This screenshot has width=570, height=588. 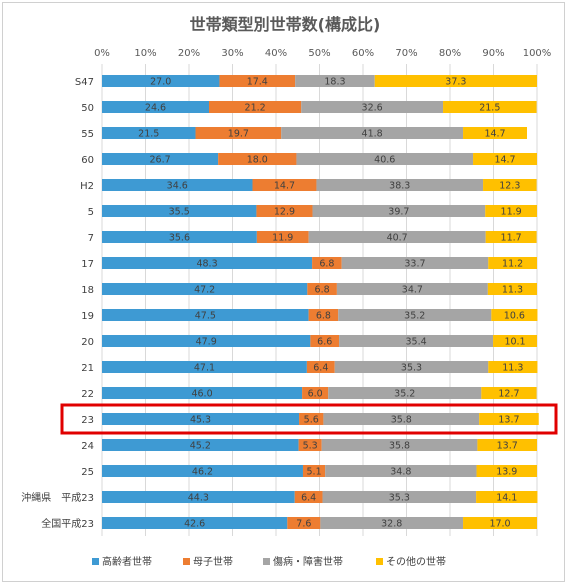 What do you see at coordinates (200, 420) in the screenshot?
I see `data-label: 45.3` at bounding box center [200, 420].